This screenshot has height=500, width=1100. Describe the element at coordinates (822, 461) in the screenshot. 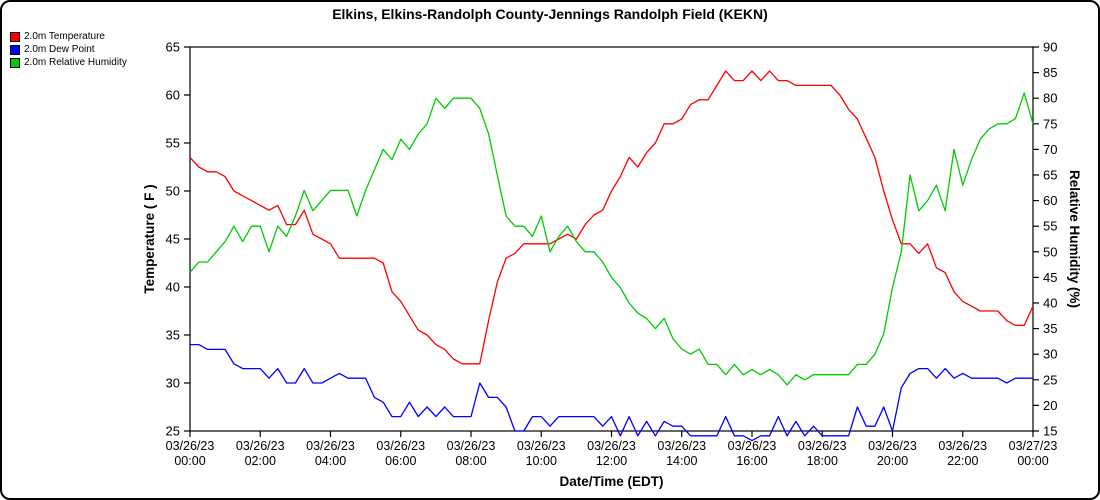

I see `svg-text: 18:00` at that location.